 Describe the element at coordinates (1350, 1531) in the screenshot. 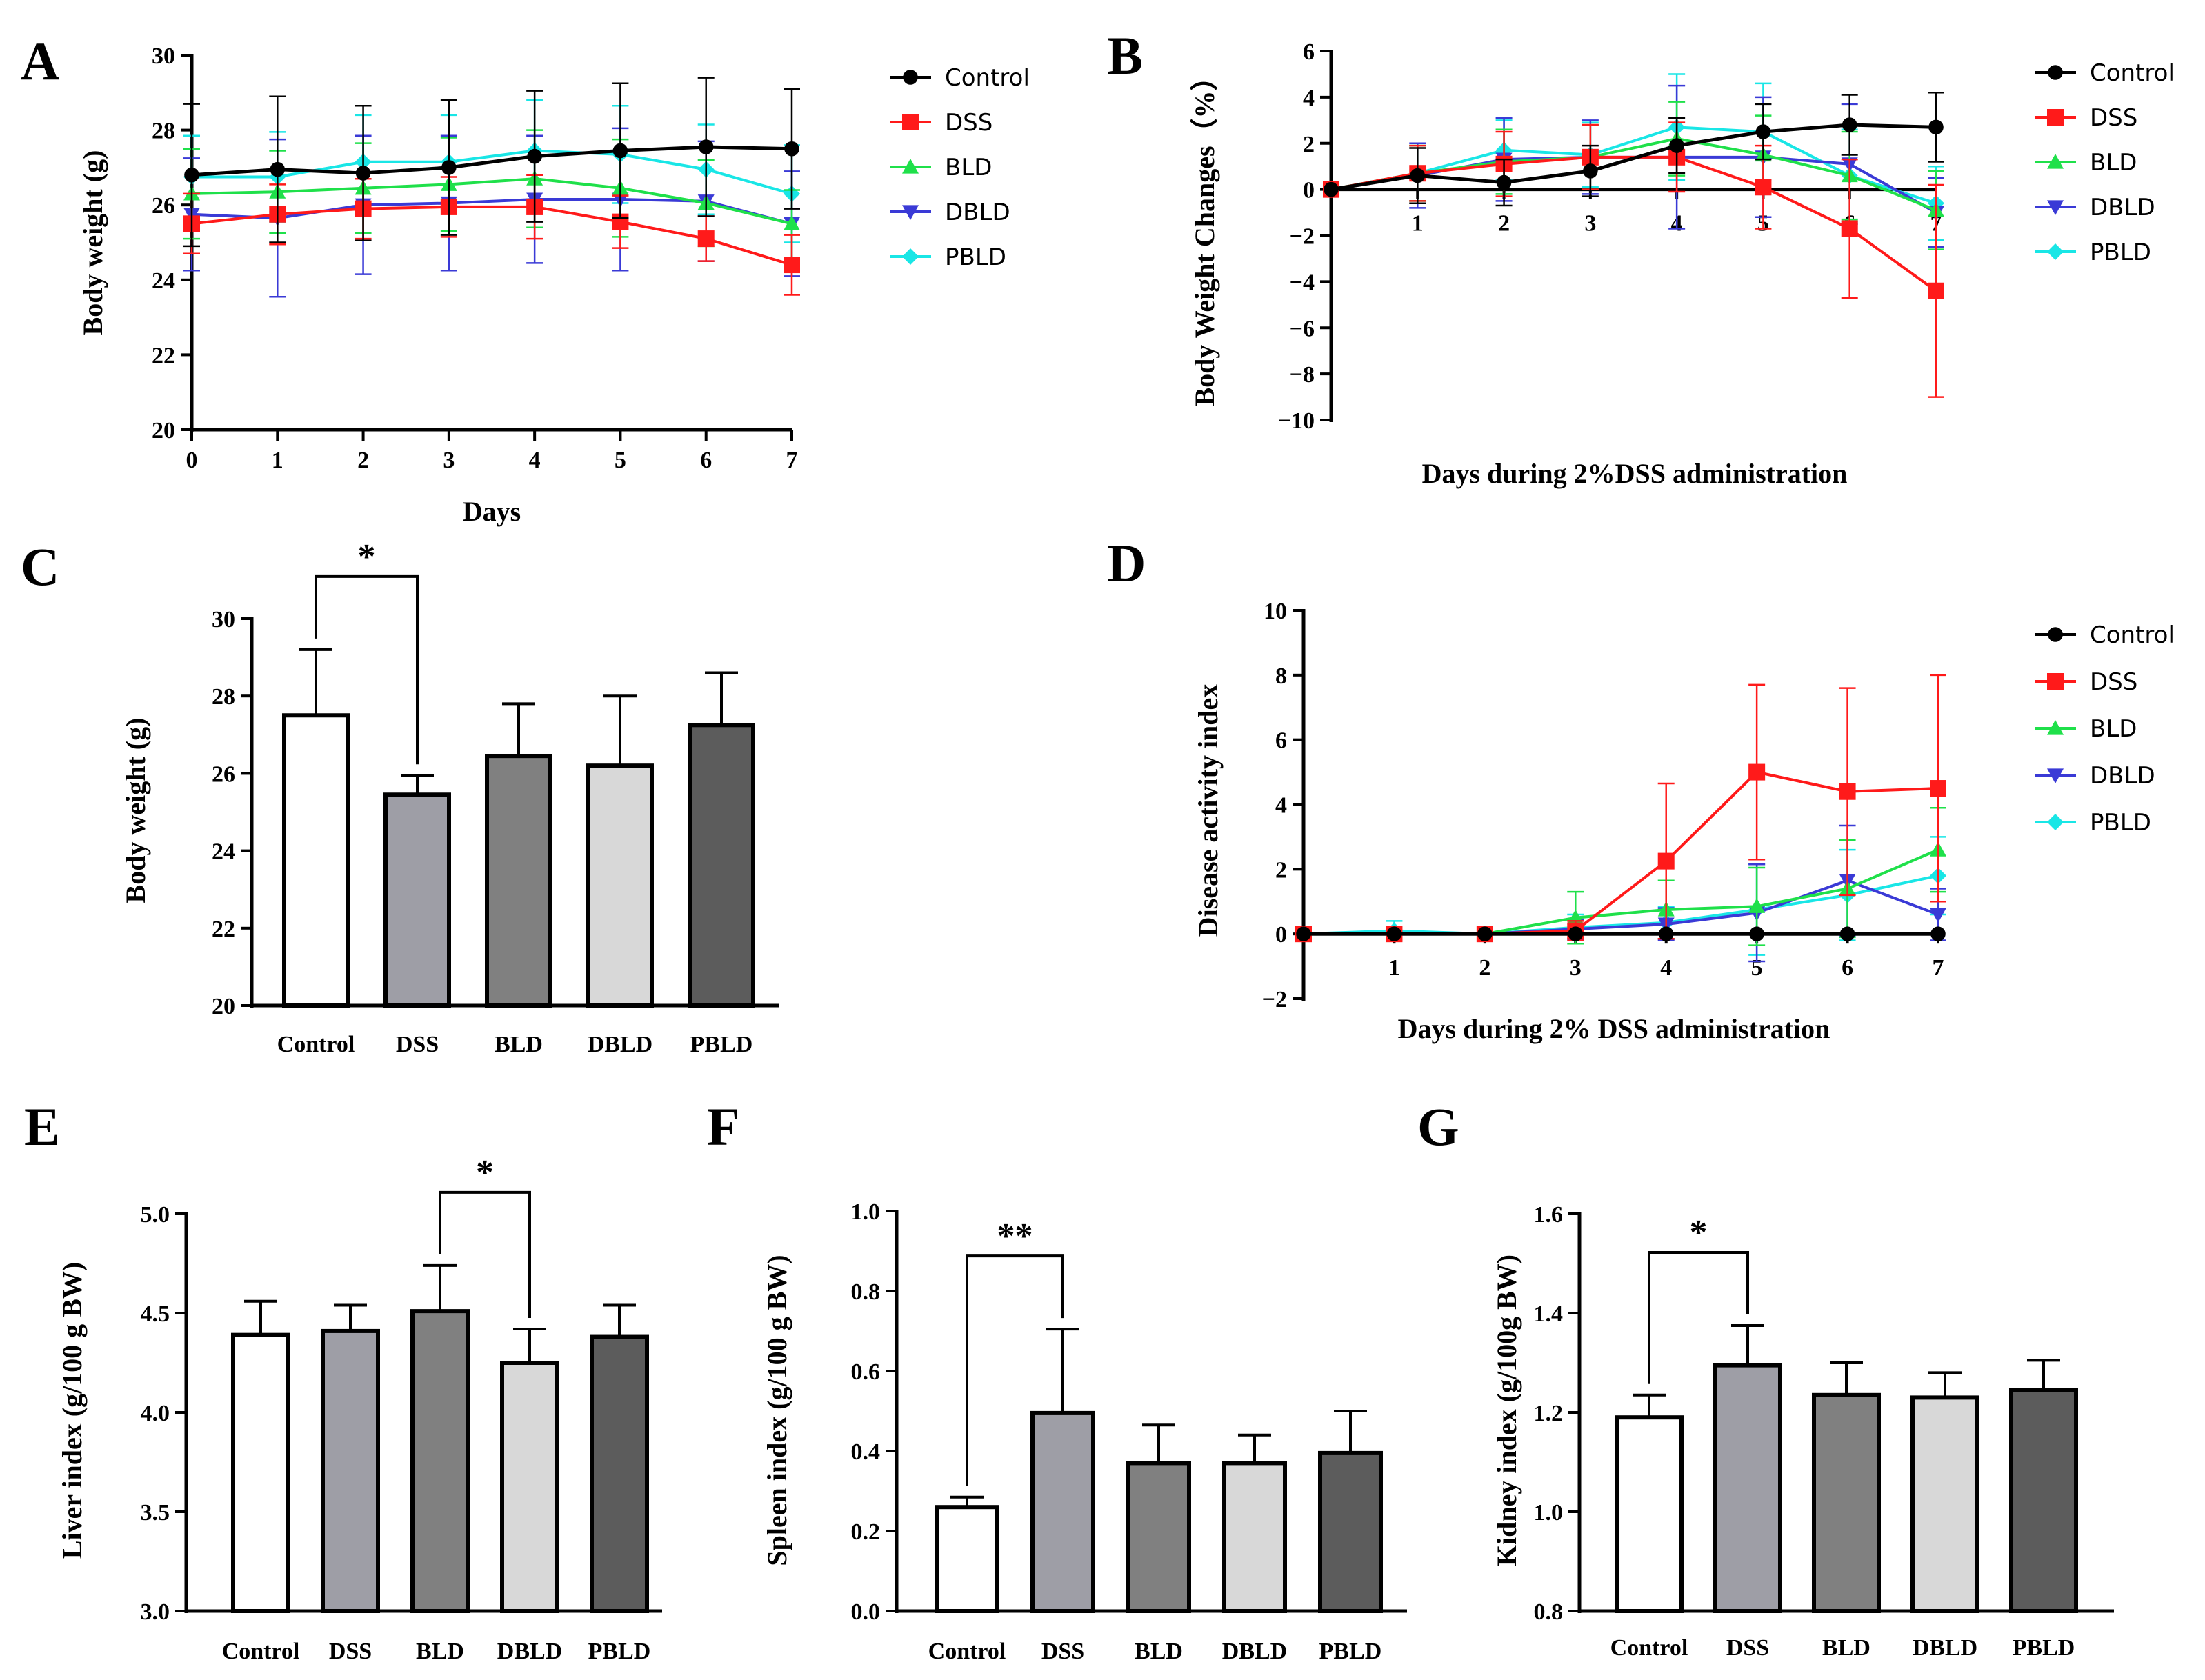

I see `F-bar-pbld` at that location.